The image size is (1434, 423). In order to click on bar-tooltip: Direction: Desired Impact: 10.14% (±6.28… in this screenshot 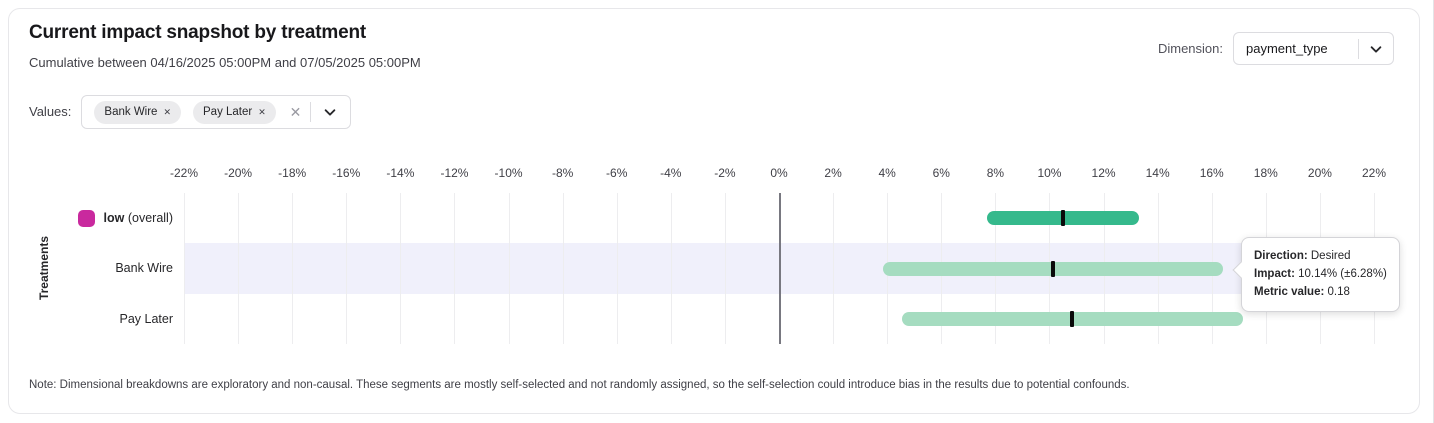, I will do `click(1316, 274)`.